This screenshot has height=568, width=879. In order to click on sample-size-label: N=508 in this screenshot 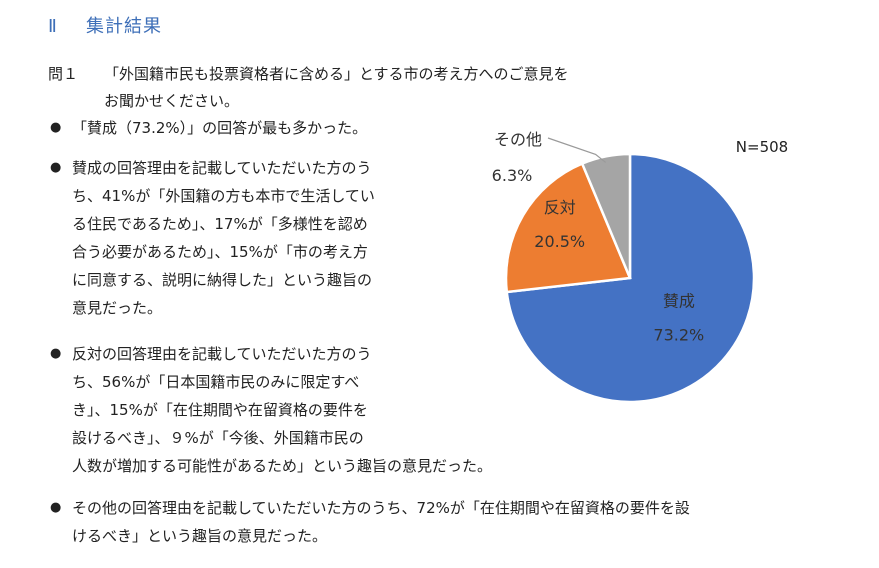, I will do `click(762, 147)`.